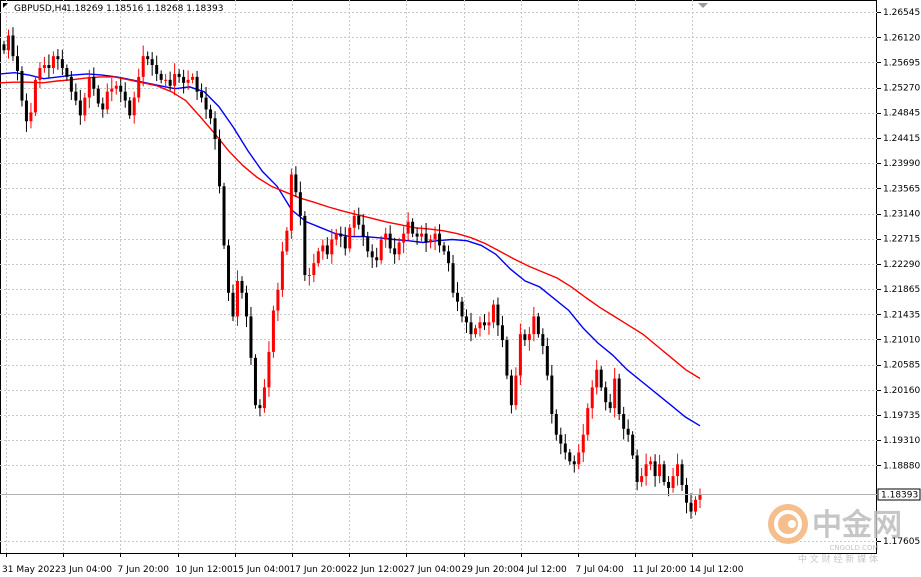  Describe the element at coordinates (31, 570) in the screenshot. I see `time-label: 31 May 2022` at that location.